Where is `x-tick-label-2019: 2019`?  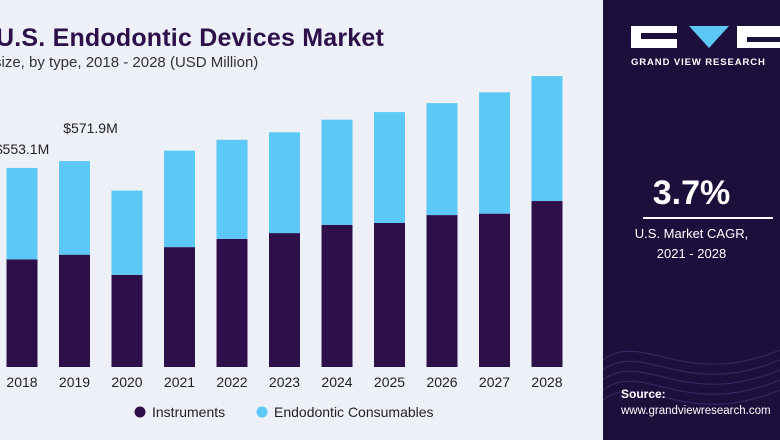
x-tick-label-2019: 2019 is located at coordinates (74, 382).